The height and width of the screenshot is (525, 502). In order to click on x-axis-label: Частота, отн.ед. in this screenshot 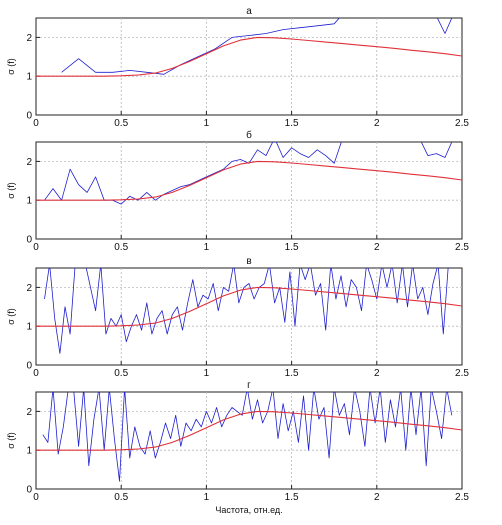, I will do `click(248, 510)`.